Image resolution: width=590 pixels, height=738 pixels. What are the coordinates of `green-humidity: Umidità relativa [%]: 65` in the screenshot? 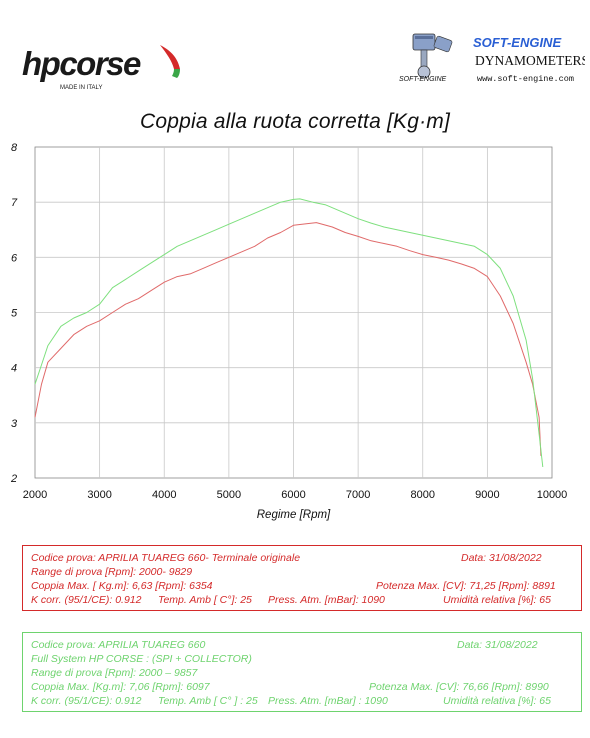 It's located at (497, 701).